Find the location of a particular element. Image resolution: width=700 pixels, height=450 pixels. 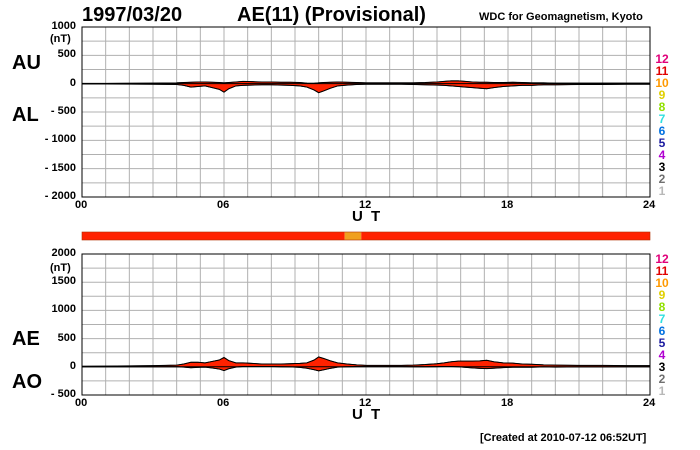

y-tick-label: 2000 is located at coordinates (63, 253).